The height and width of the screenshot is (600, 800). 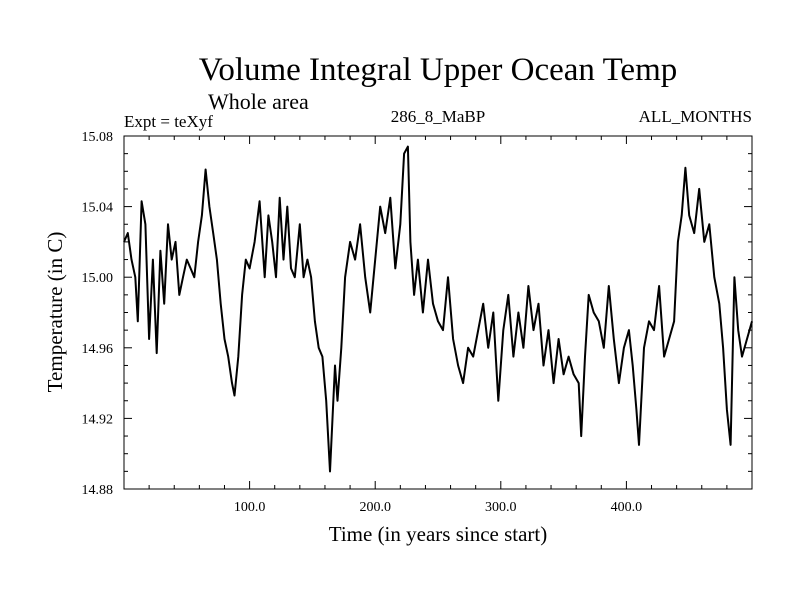 What do you see at coordinates (438, 116) in the screenshot?
I see `experiment-period-label: 286_8_MaBP` at bounding box center [438, 116].